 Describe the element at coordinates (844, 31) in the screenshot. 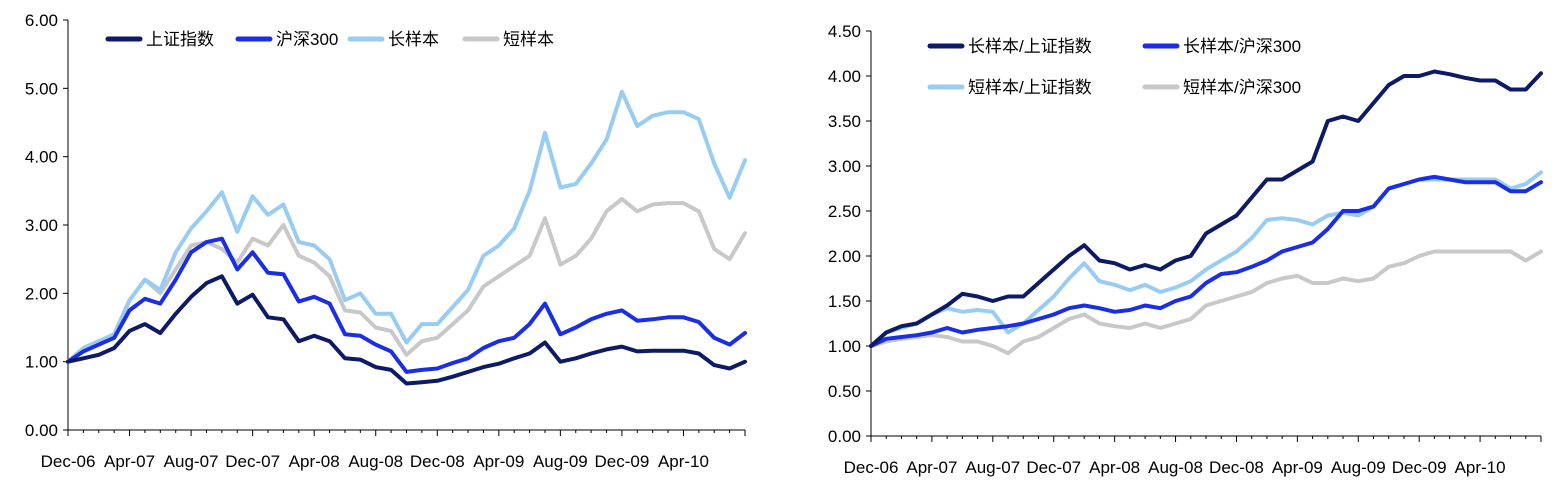

I see `y-tick-label: 4.50` at that location.